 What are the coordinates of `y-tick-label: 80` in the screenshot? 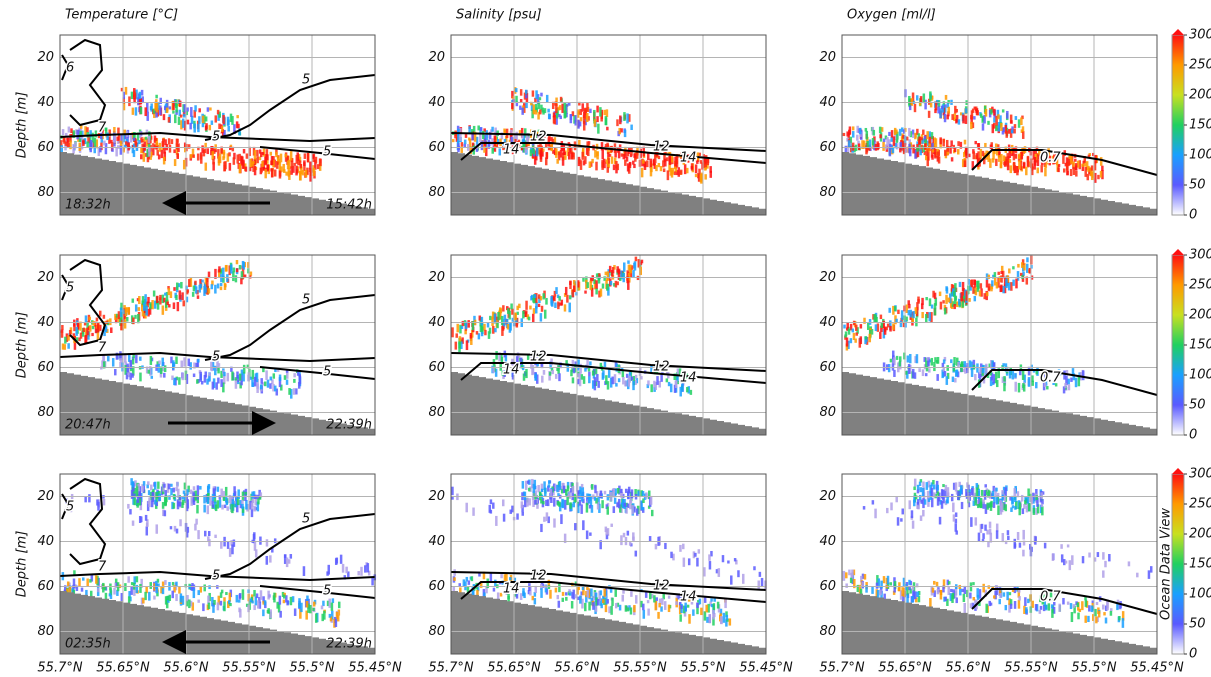 It's located at (827, 192).